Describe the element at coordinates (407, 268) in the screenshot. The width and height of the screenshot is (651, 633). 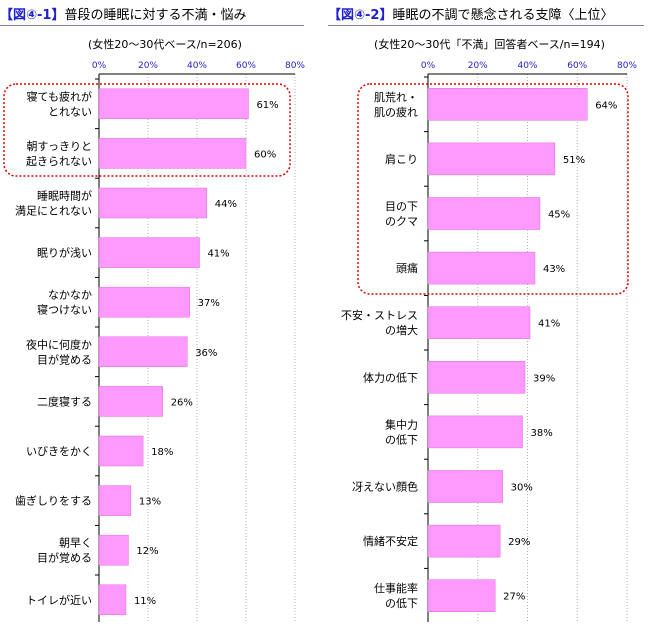
I see `category-label-right: 頭痛` at that location.